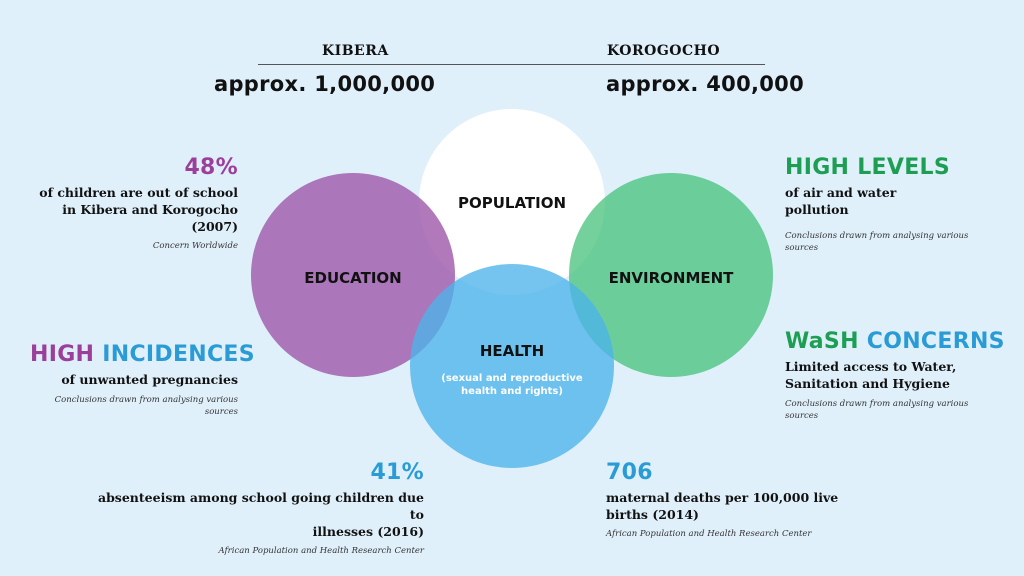 The height and width of the screenshot is (576, 1024). What do you see at coordinates (149, 379) in the screenshot?
I see `incidences-line1: of unwanted pregnancies` at bounding box center [149, 379].